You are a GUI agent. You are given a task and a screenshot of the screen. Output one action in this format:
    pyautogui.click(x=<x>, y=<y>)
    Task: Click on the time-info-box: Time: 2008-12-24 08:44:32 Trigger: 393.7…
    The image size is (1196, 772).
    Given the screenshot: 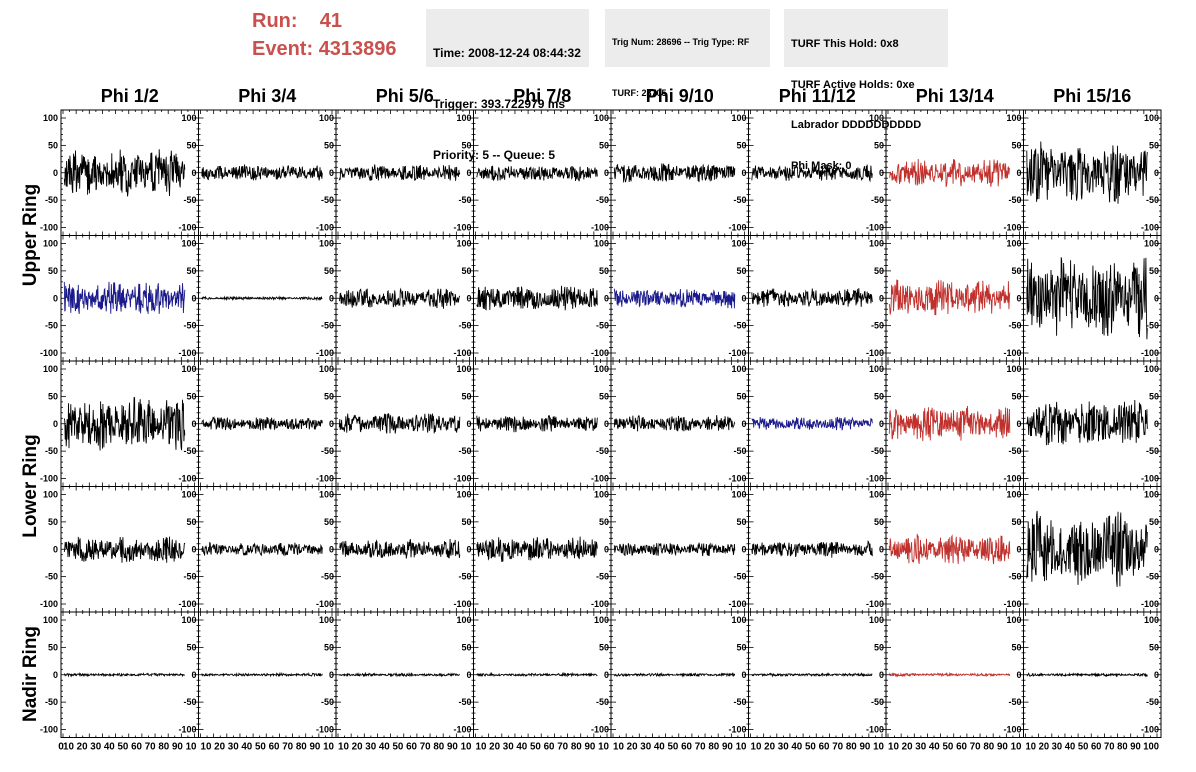 What is the action you would take?
    pyautogui.click(x=507, y=85)
    